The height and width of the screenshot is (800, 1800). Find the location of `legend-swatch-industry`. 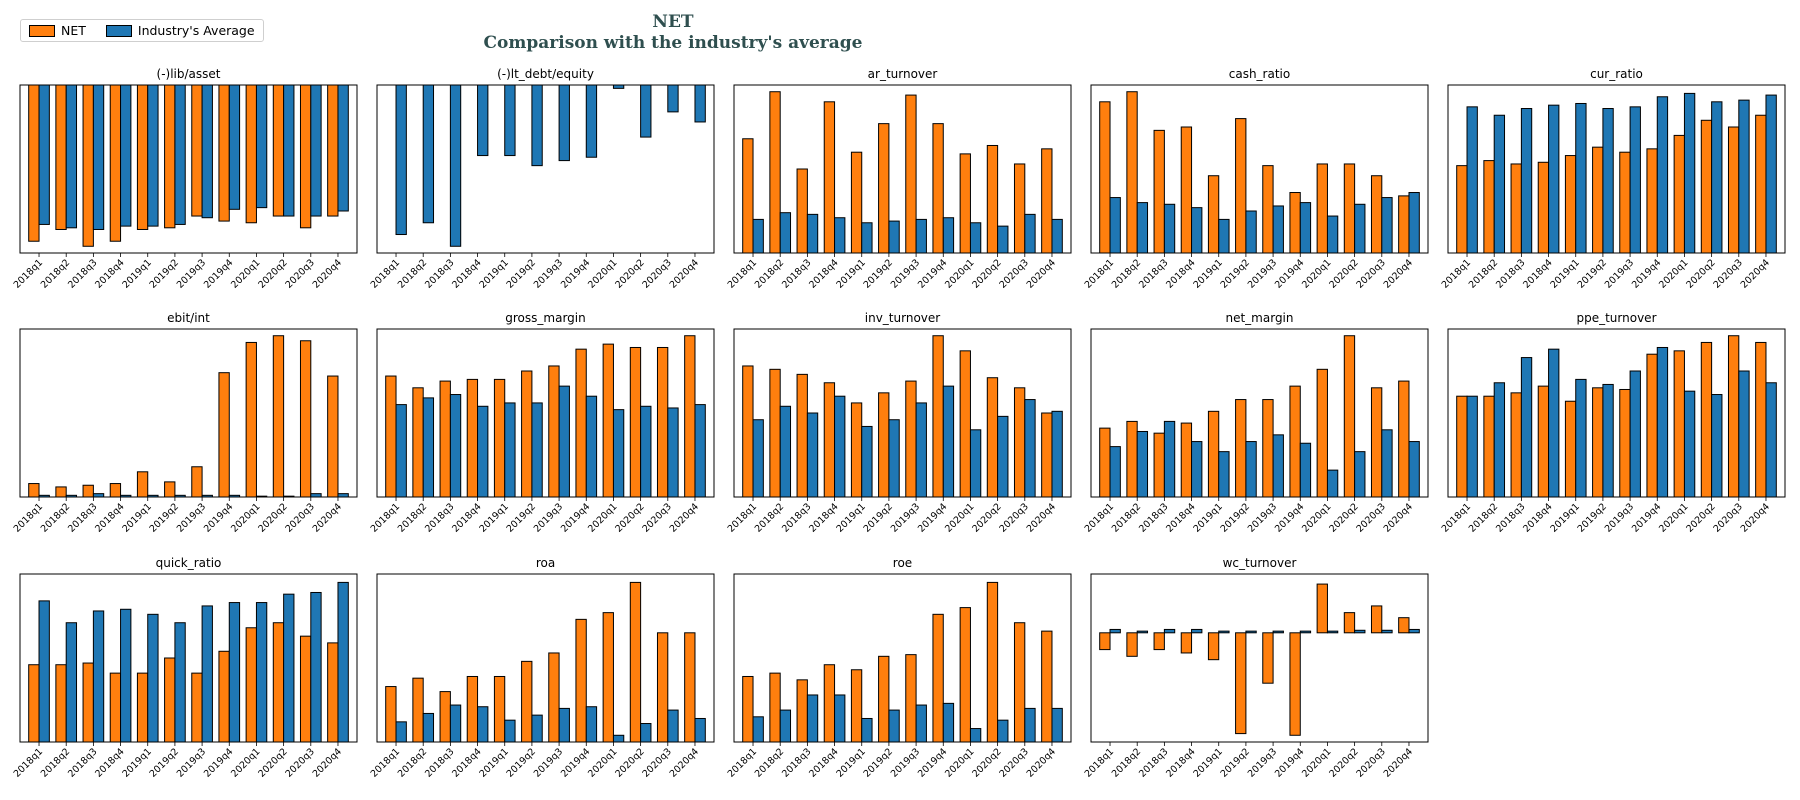

legend-swatch-industry is located at coordinates (118, 30).